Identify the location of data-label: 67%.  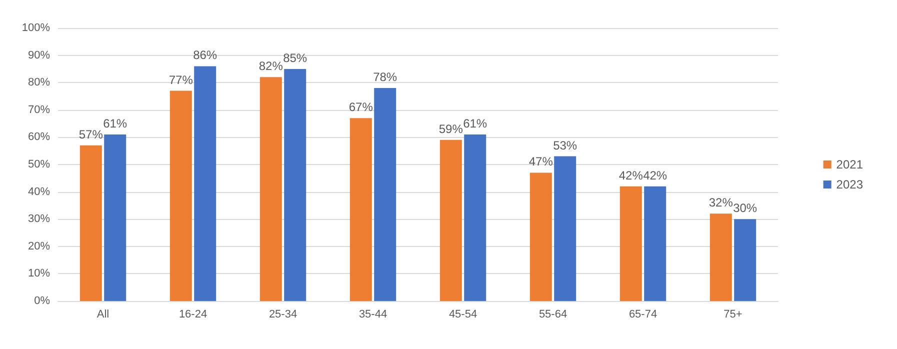
(361, 107).